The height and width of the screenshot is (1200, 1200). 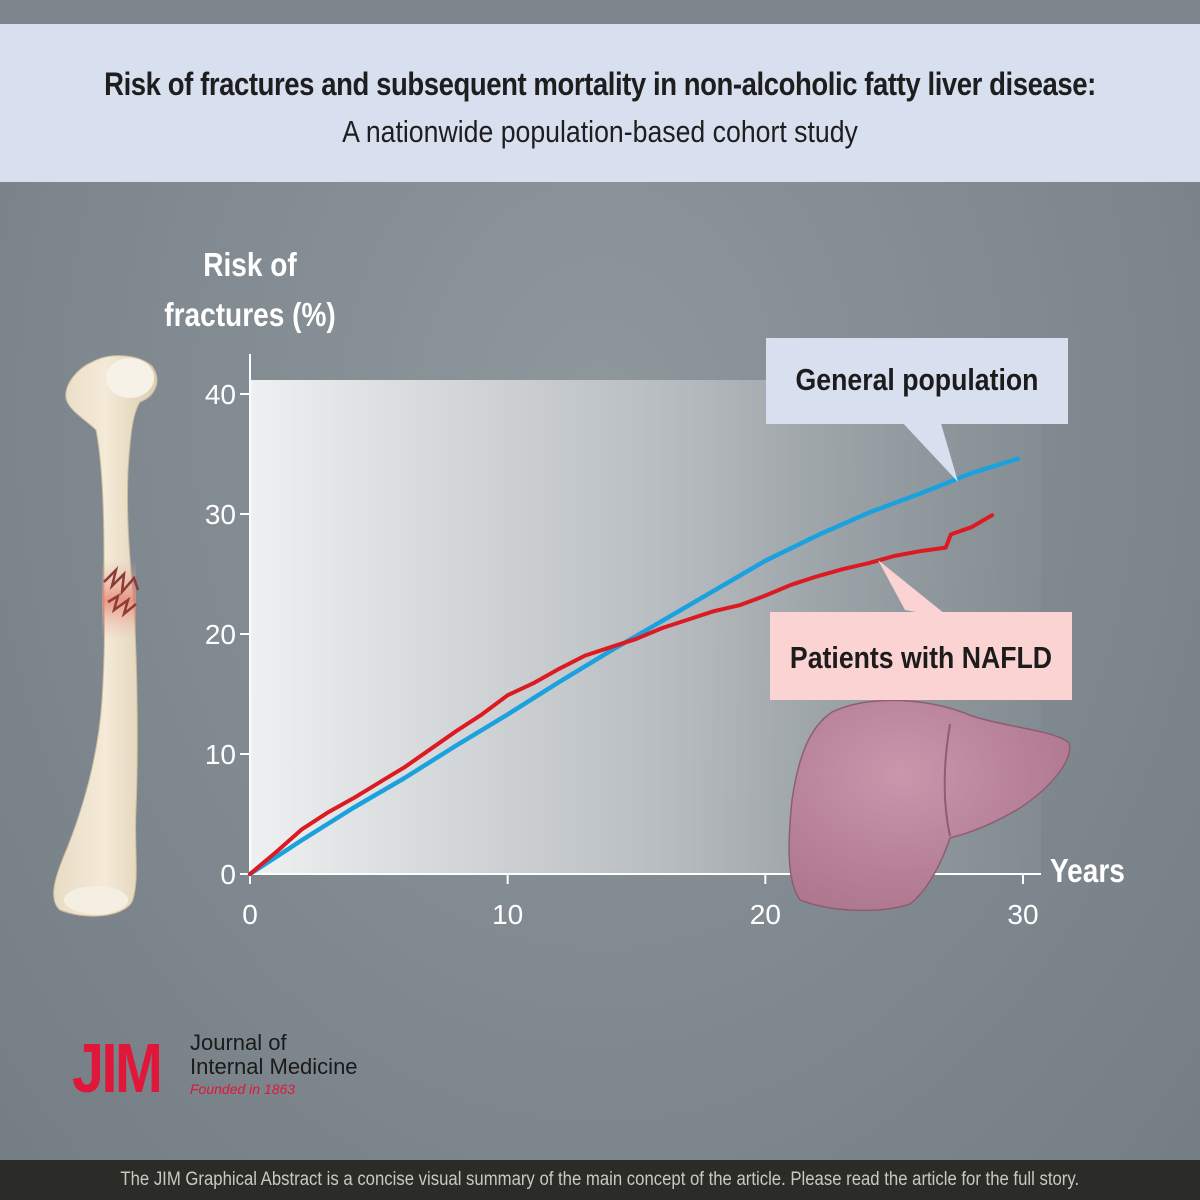 I want to click on y-tick-label: 10, so click(x=220, y=754).